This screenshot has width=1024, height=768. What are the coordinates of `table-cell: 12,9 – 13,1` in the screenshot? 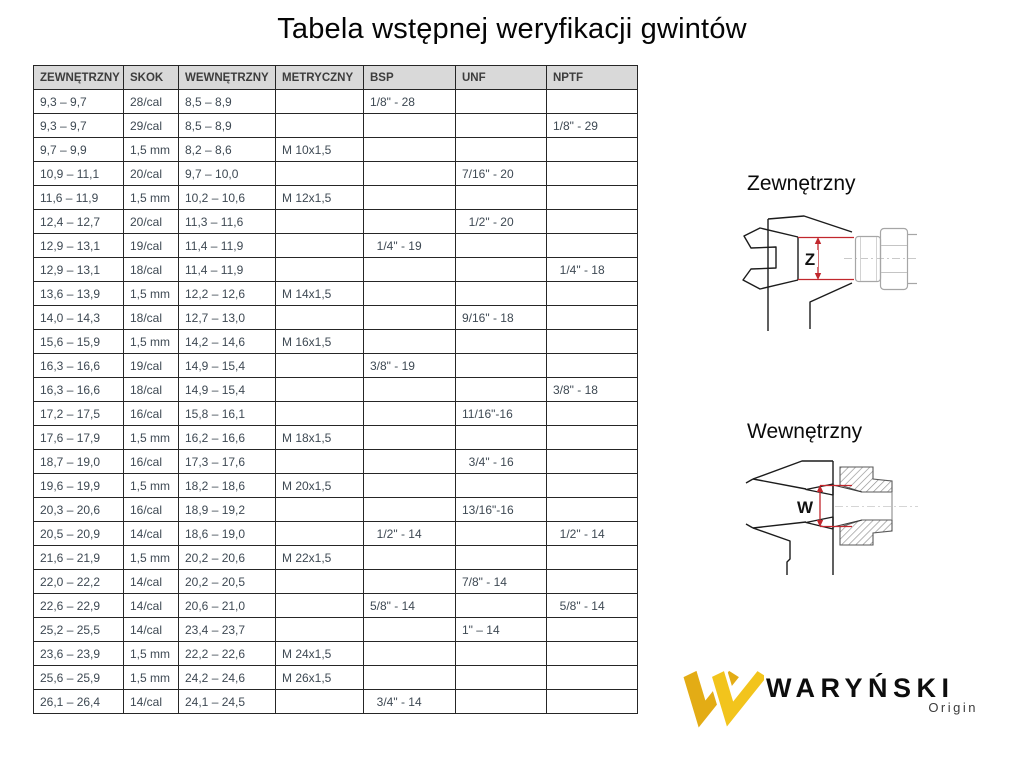 It's located at (78, 269).